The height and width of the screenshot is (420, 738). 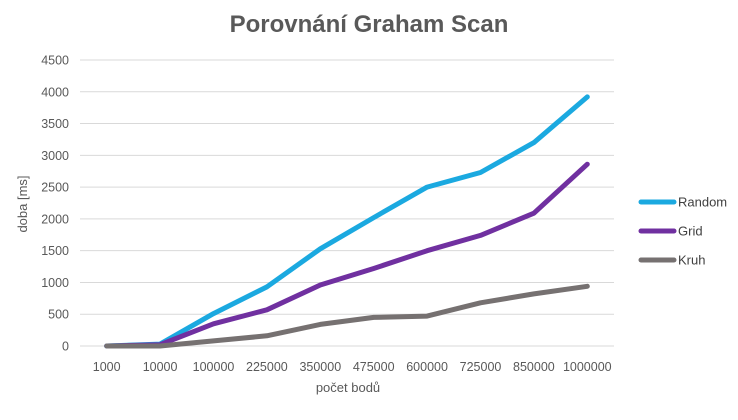 I want to click on legend: Random Grid Kruh, so click(x=682, y=231).